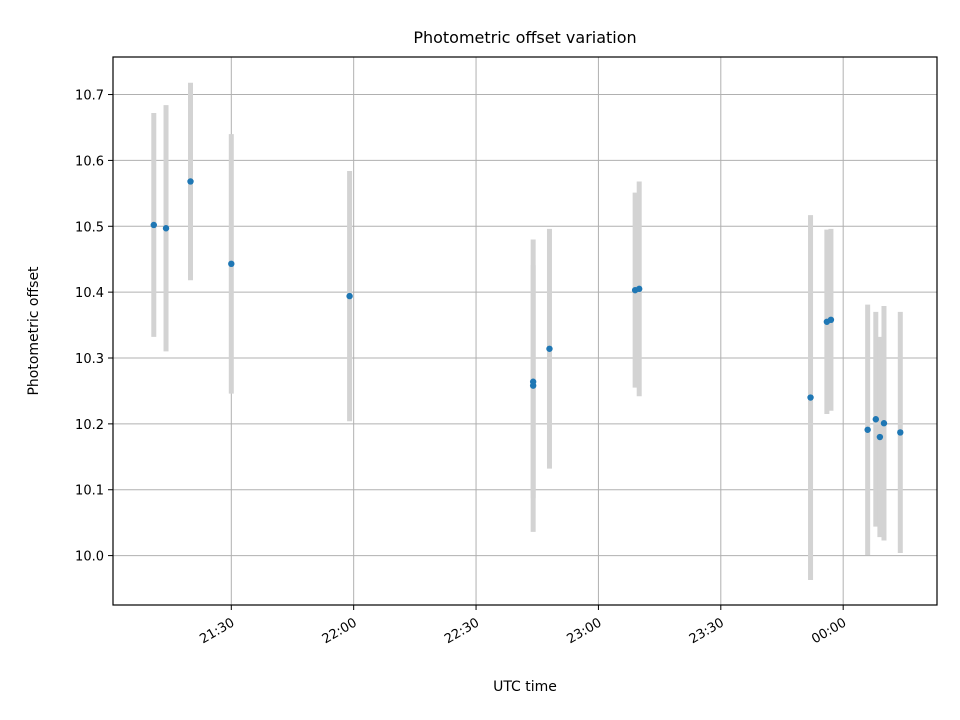 This screenshot has width=960, height=720. What do you see at coordinates (89, 359) in the screenshot?
I see `y-tick-label: 10.3` at bounding box center [89, 359].